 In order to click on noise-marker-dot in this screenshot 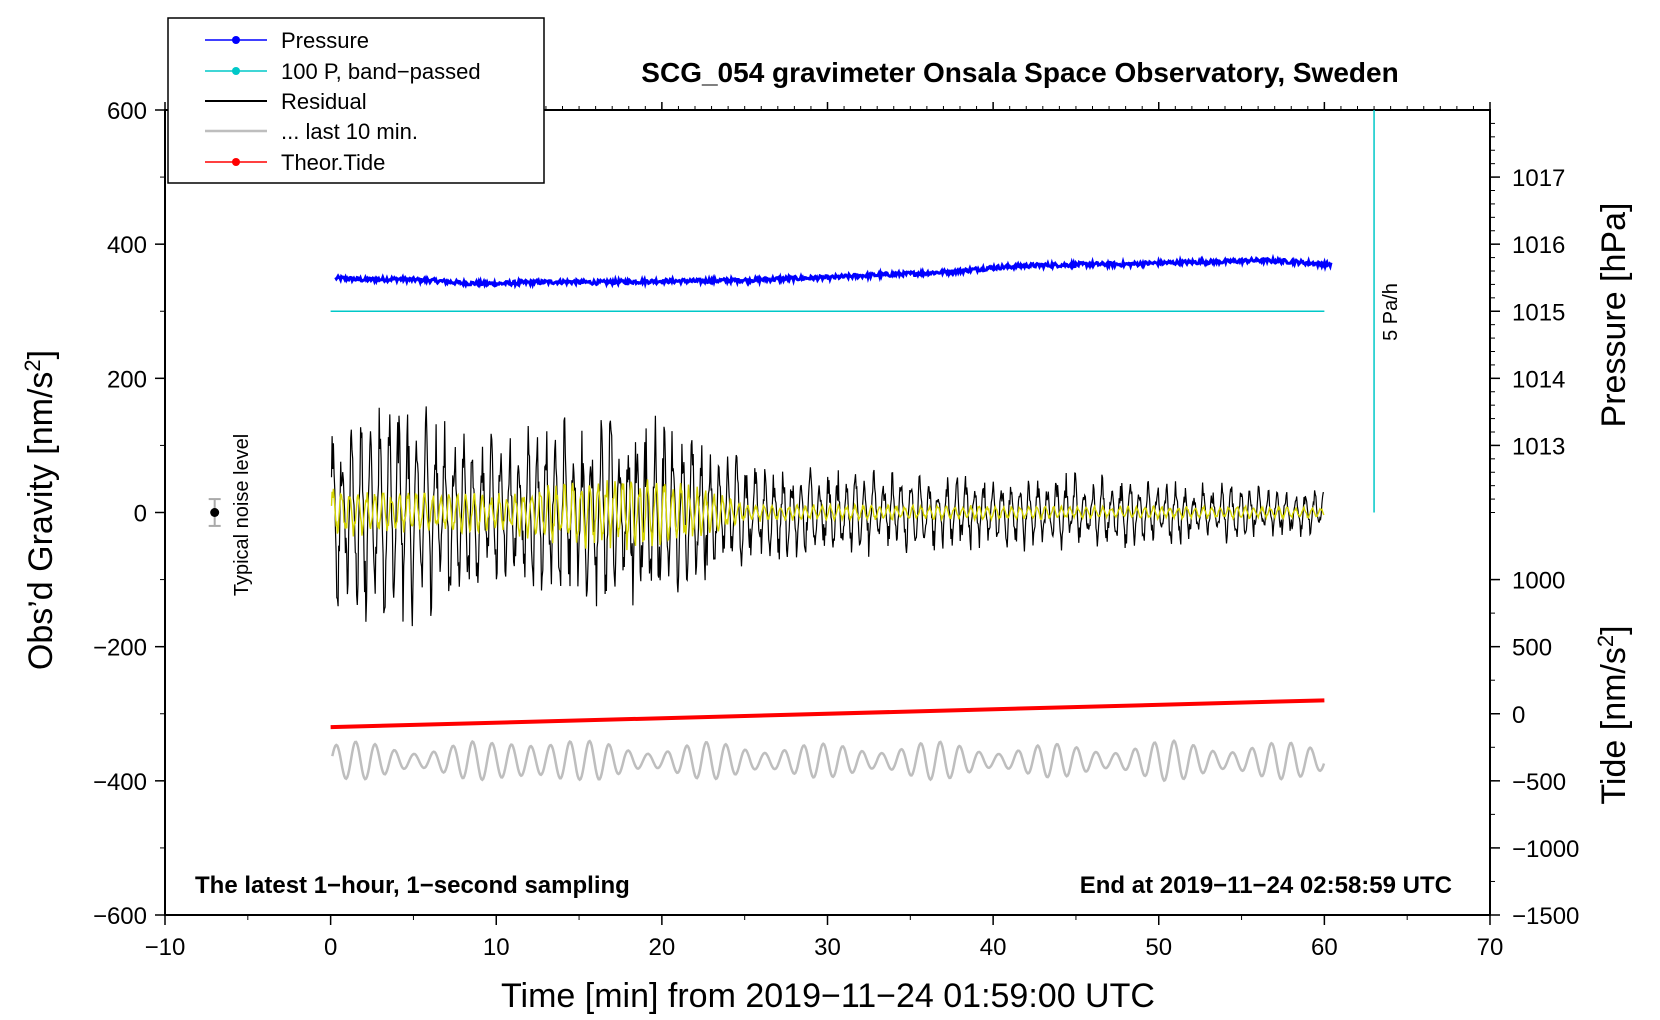, I will do `click(215, 512)`.